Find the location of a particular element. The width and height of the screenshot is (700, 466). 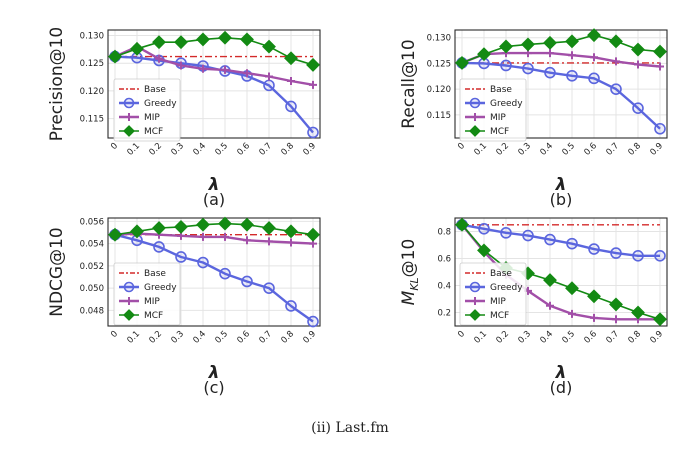

figure-caption: (ii) Last.fm is located at coordinates (350, 428).